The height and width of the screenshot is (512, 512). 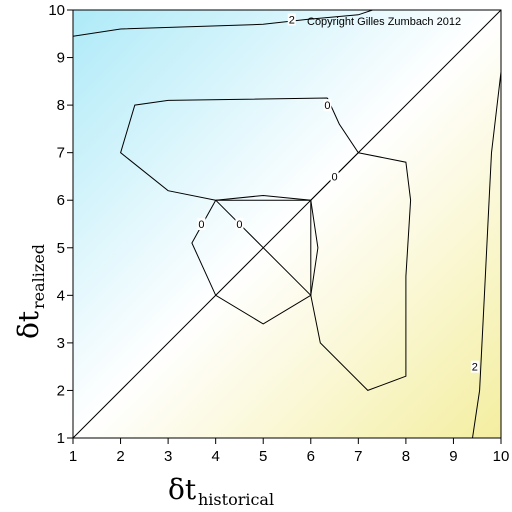 I want to click on contour-label-2: 0, so click(x=201, y=225).